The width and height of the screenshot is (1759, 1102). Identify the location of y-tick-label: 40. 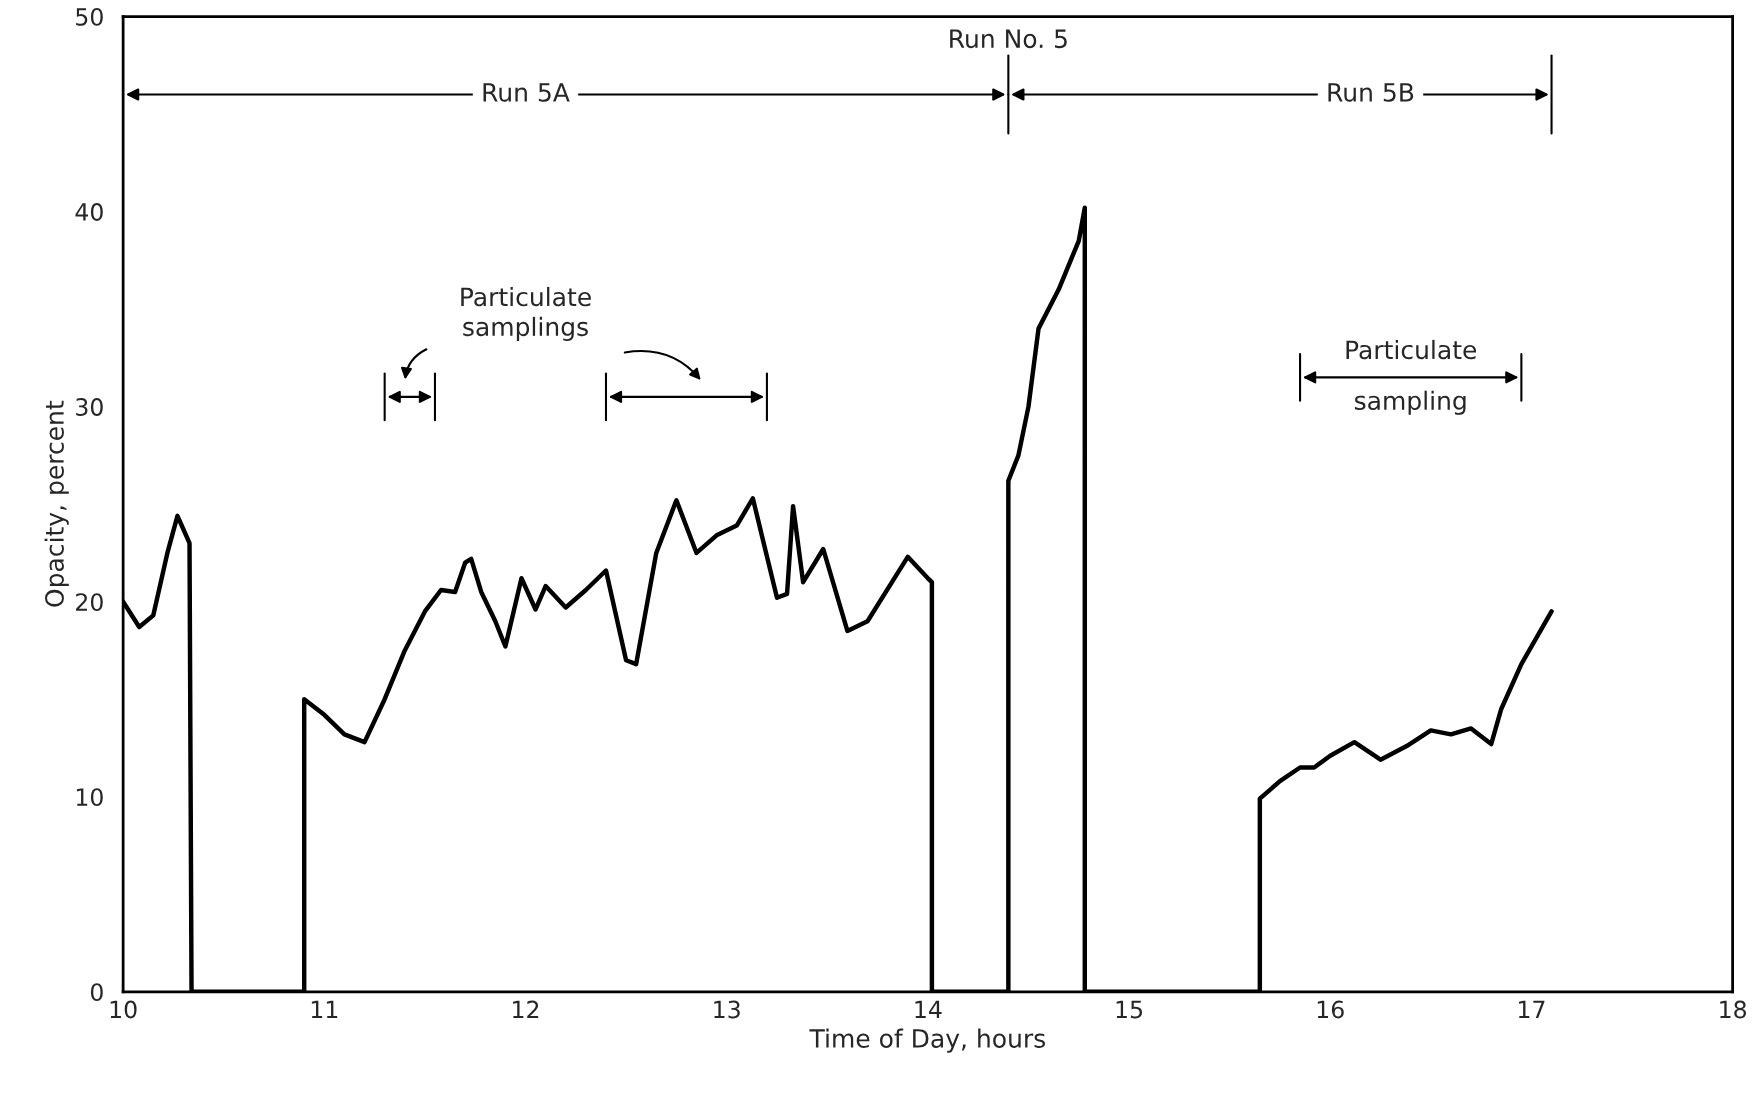
(89, 212).